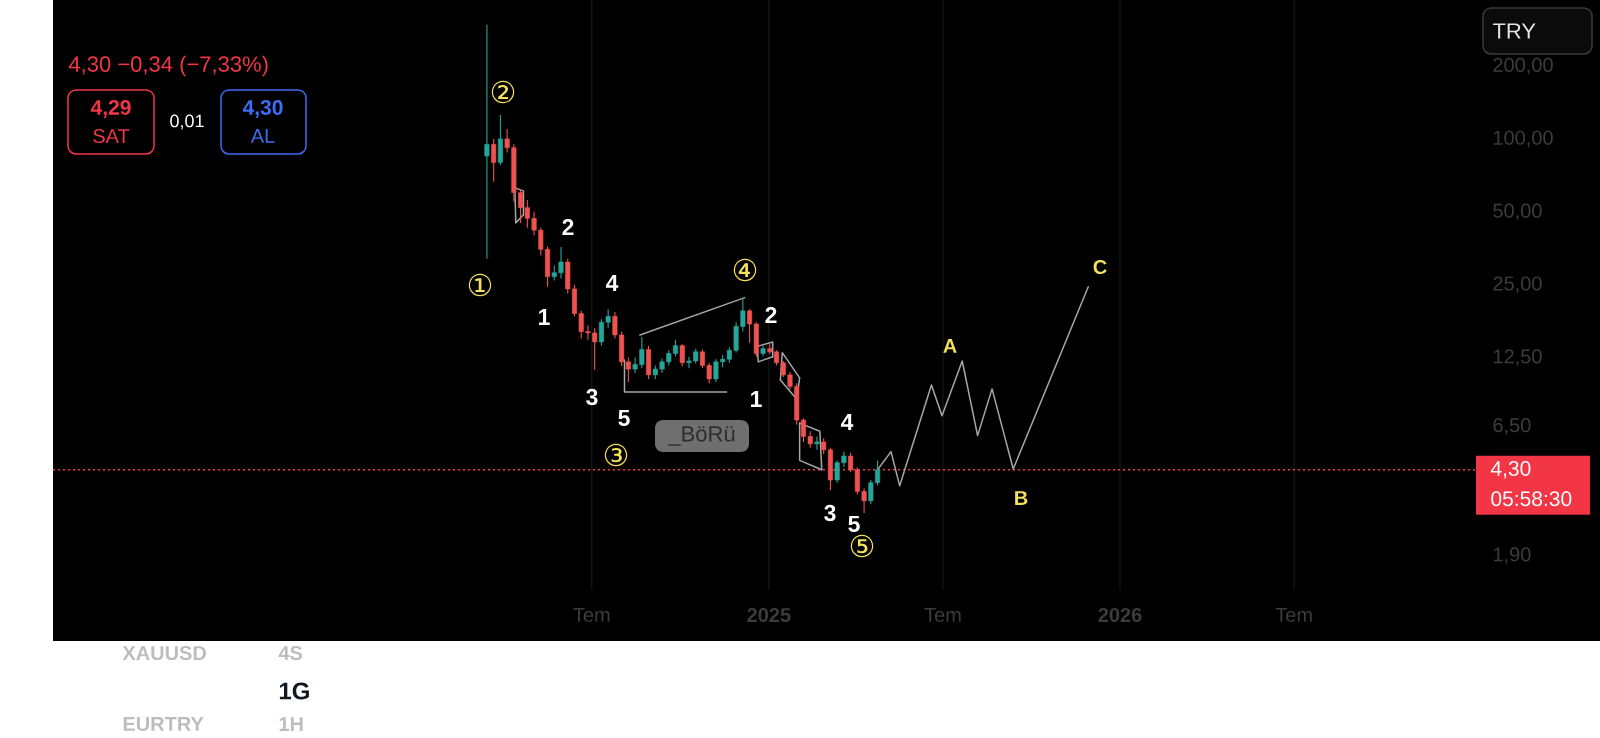 The image size is (1600, 738). I want to click on text: 05:58:30, so click(1531, 499).